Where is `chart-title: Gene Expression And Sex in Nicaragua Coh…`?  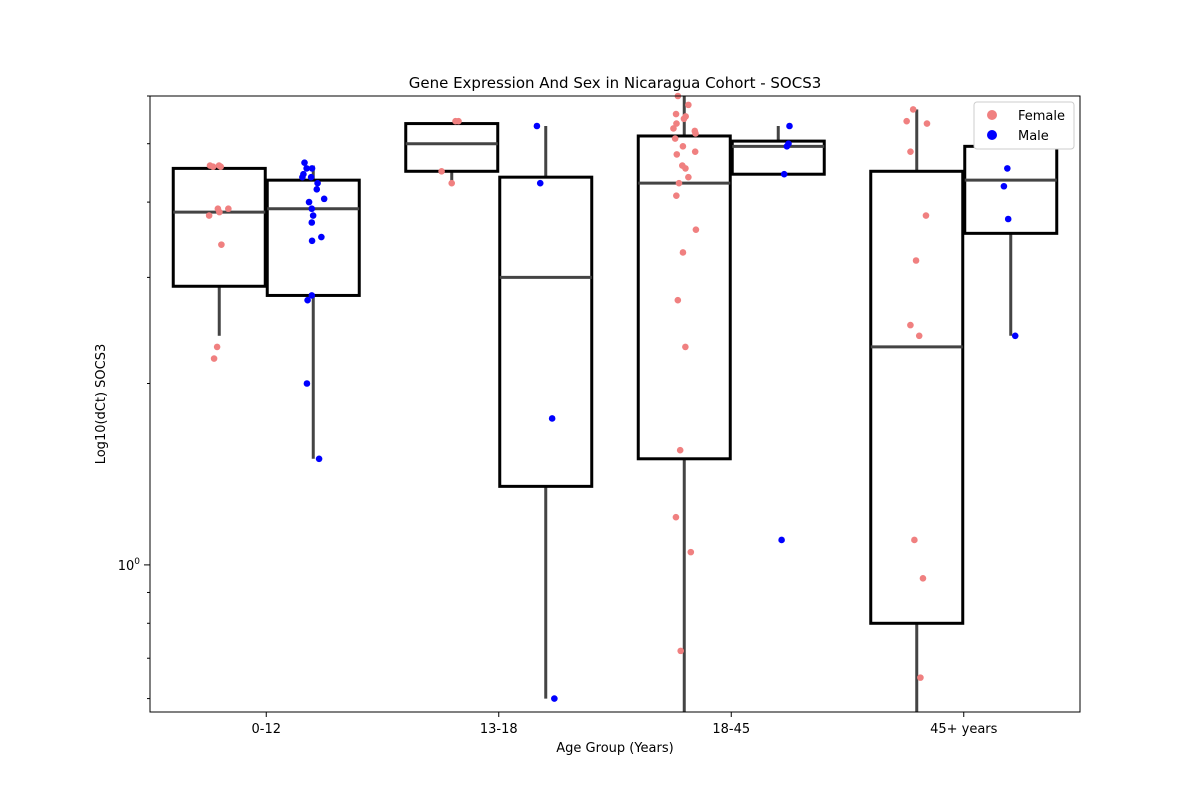 chart-title: Gene Expression And Sex in Nicaragua Coh… is located at coordinates (615, 83).